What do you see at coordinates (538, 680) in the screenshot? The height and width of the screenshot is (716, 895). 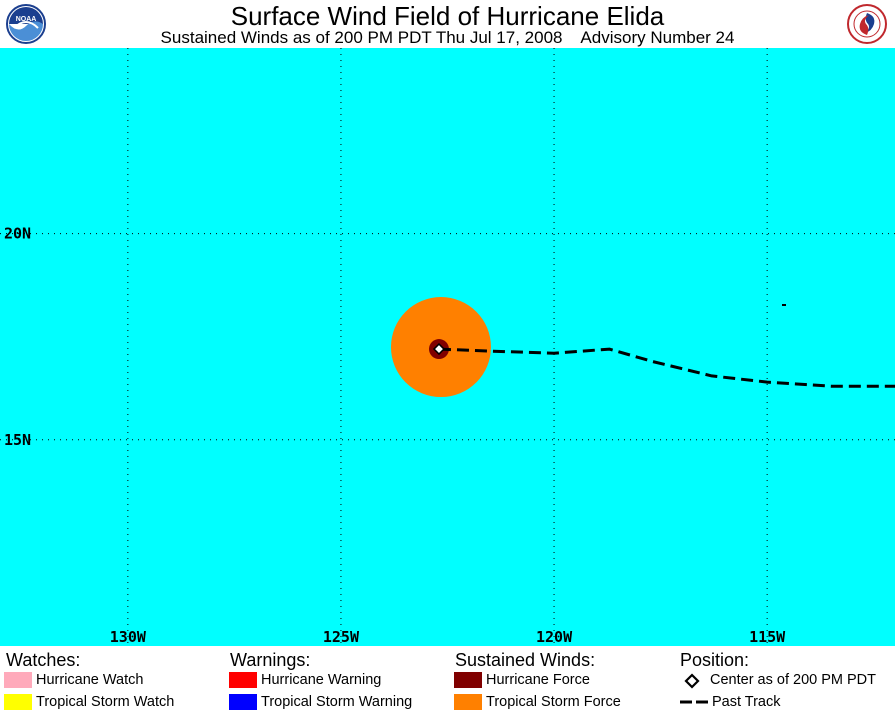 I see `hurricane-force-label: Hurricane Force` at bounding box center [538, 680].